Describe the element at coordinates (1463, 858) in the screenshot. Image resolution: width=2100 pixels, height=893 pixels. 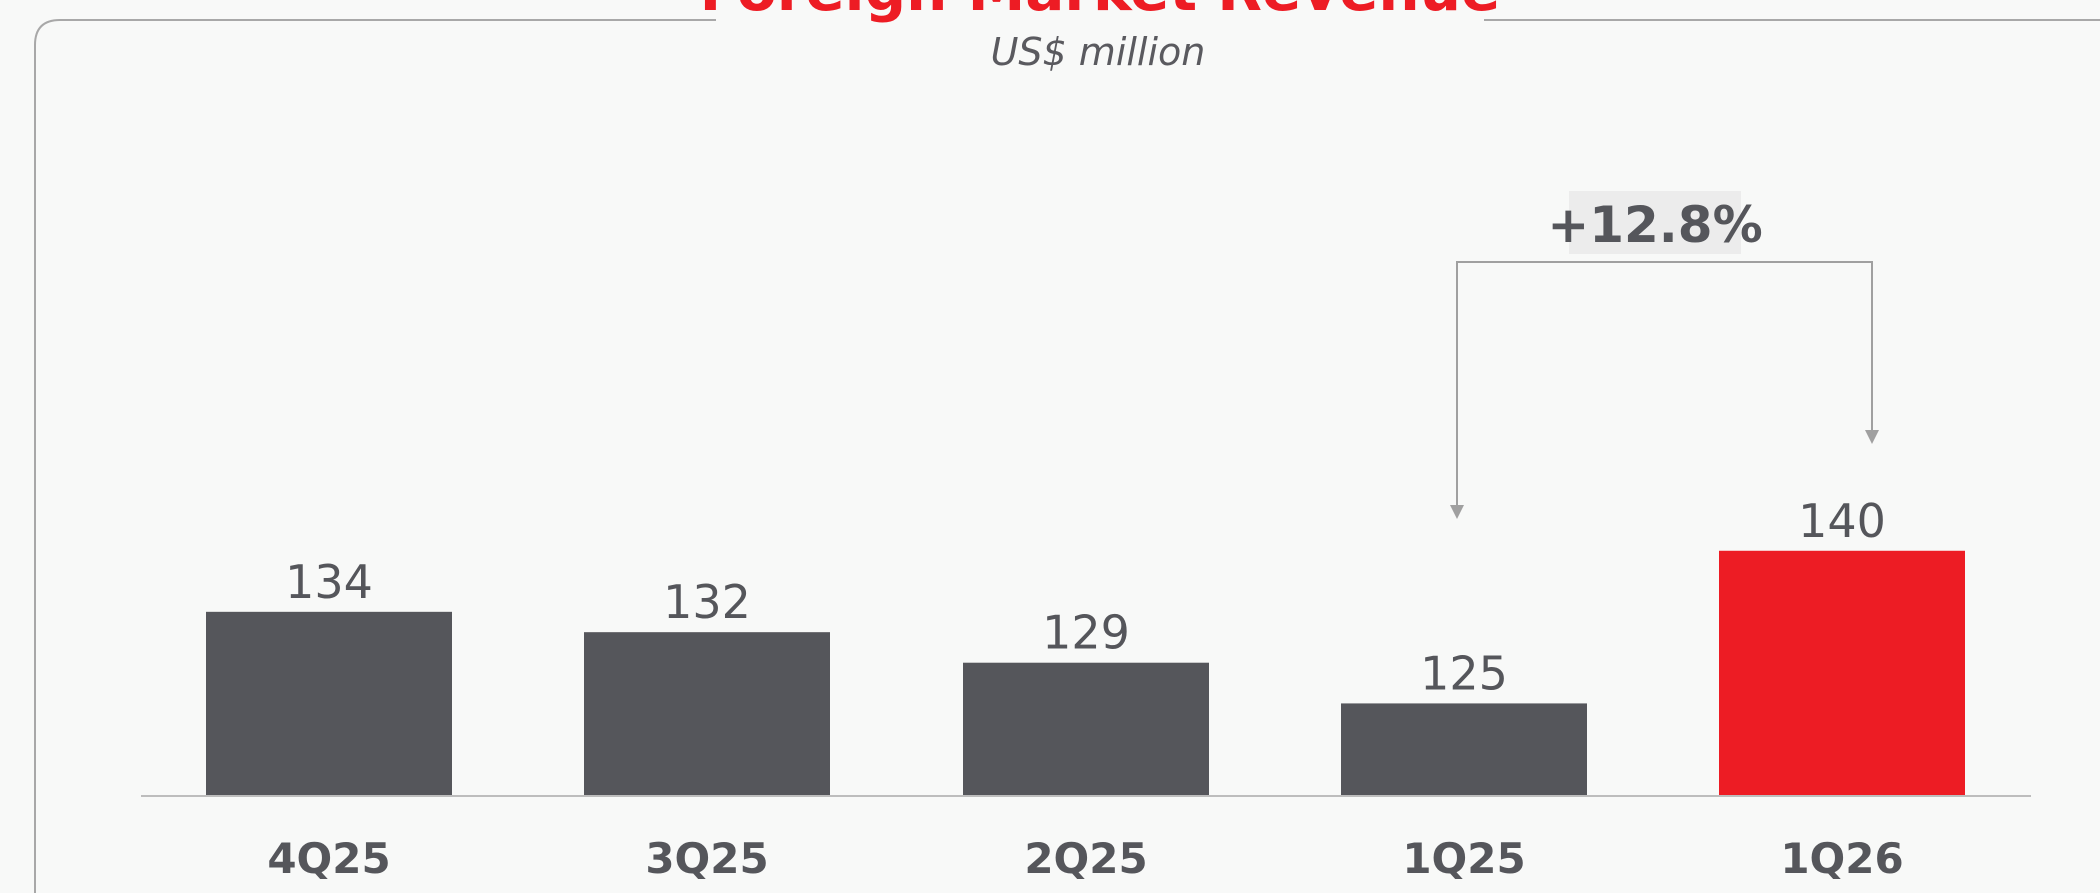
I see `x-tick-label: 1Q25` at that location.